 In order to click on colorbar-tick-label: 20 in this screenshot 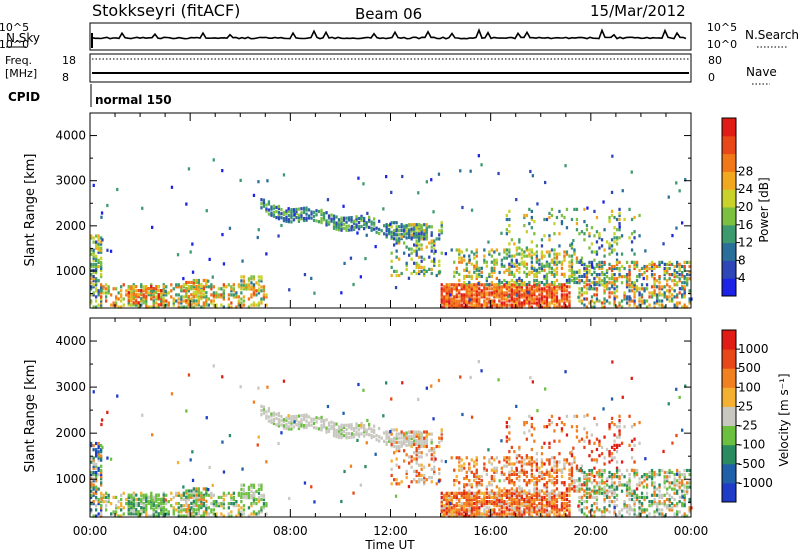, I will do `click(745, 207)`.